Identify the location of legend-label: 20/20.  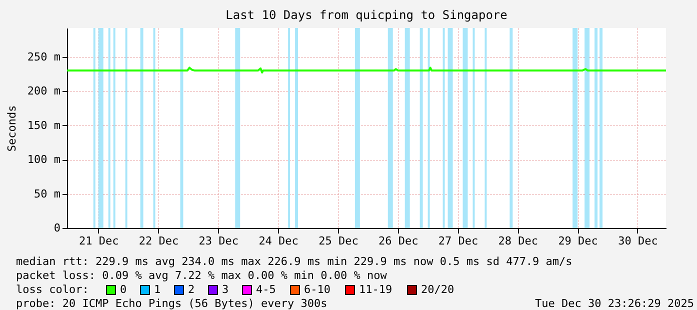
(437, 289).